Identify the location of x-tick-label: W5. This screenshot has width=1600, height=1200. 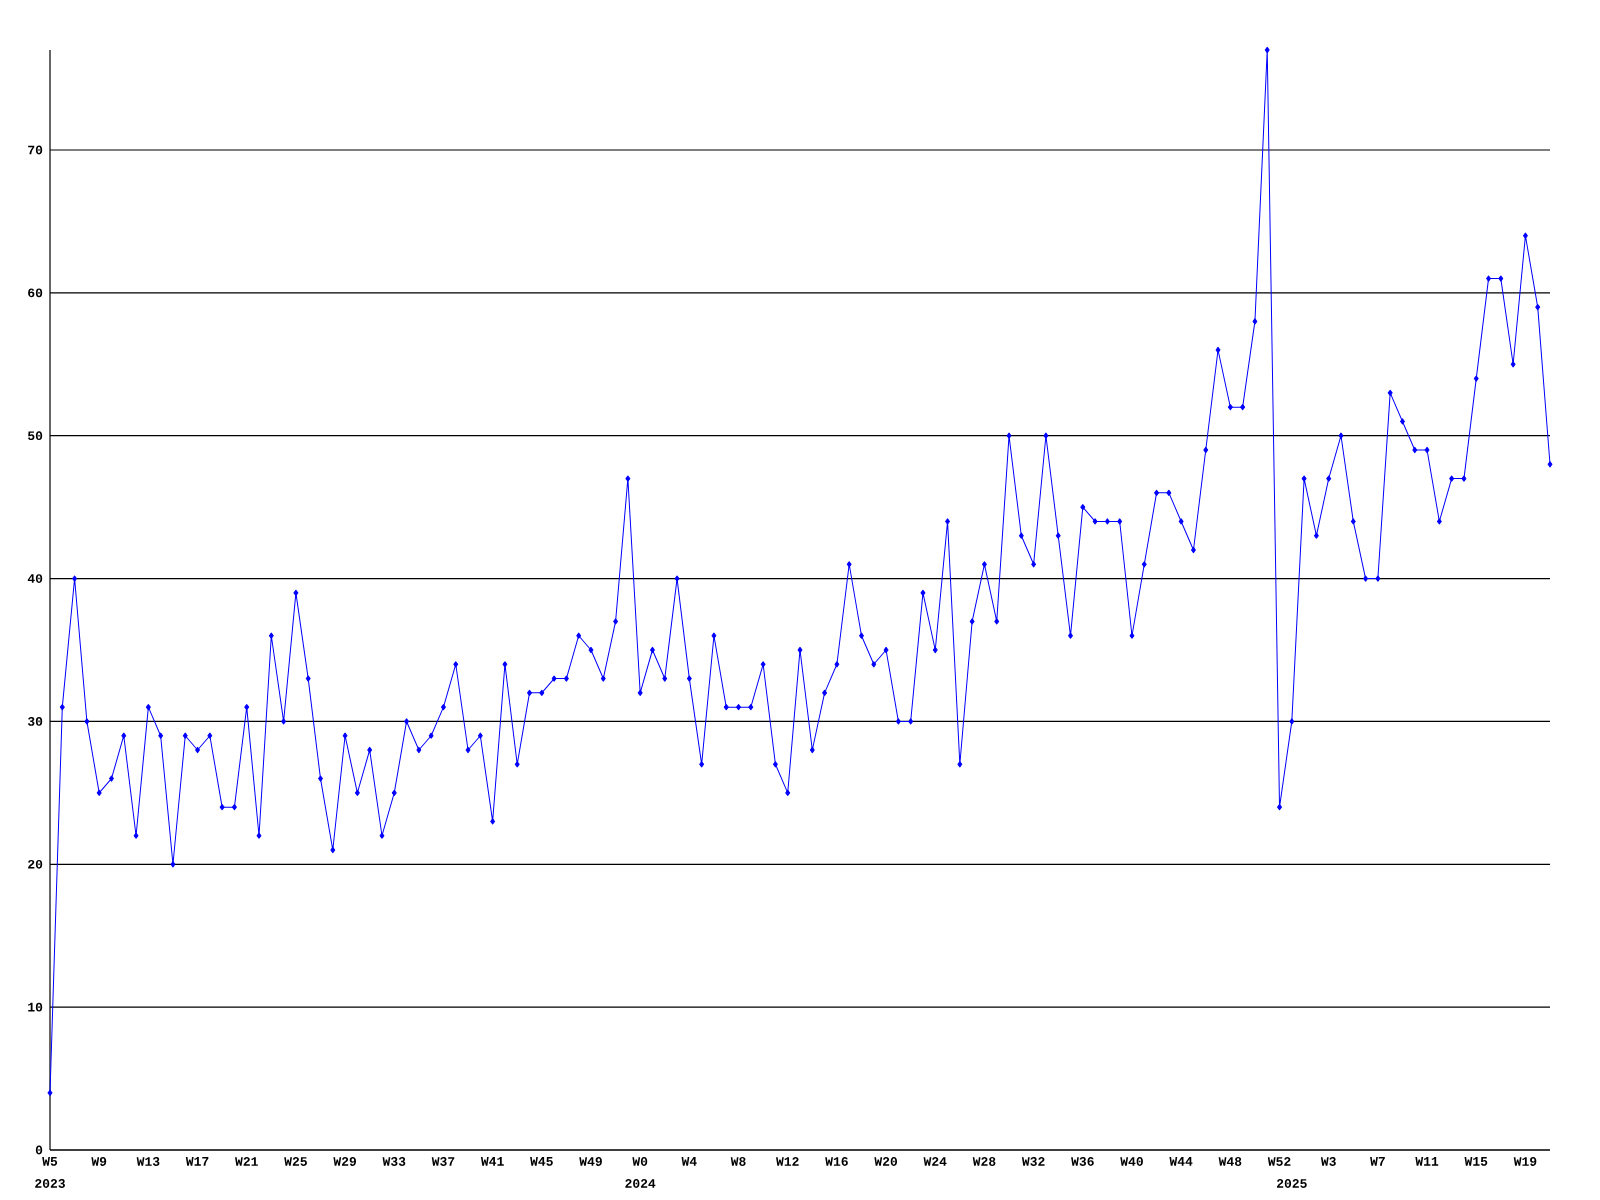
(50, 1161).